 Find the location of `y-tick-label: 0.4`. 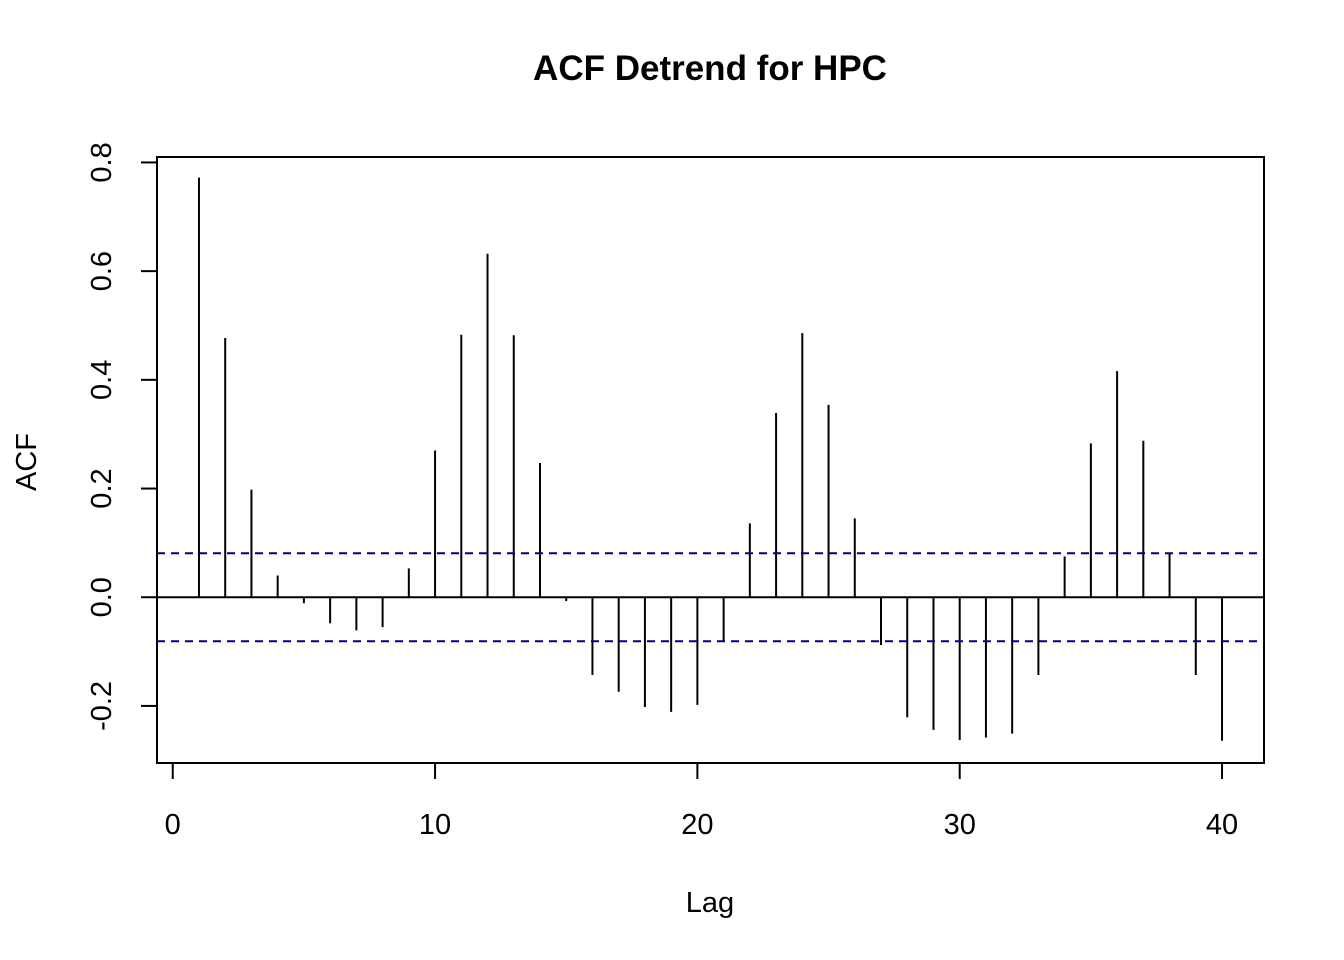

y-tick-label: 0.4 is located at coordinates (102, 380).